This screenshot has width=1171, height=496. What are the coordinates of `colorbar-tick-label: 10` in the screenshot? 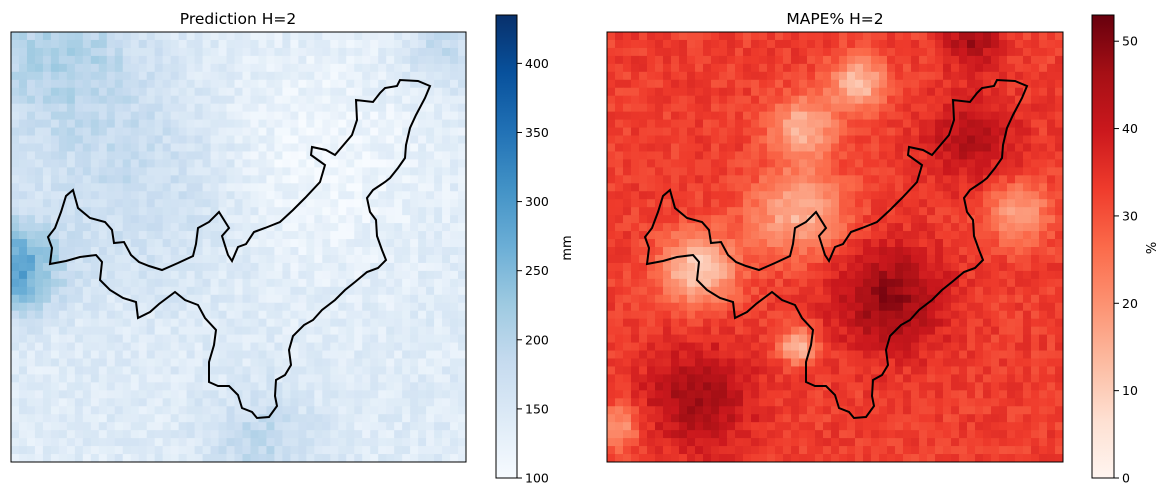 It's located at (1130, 390).